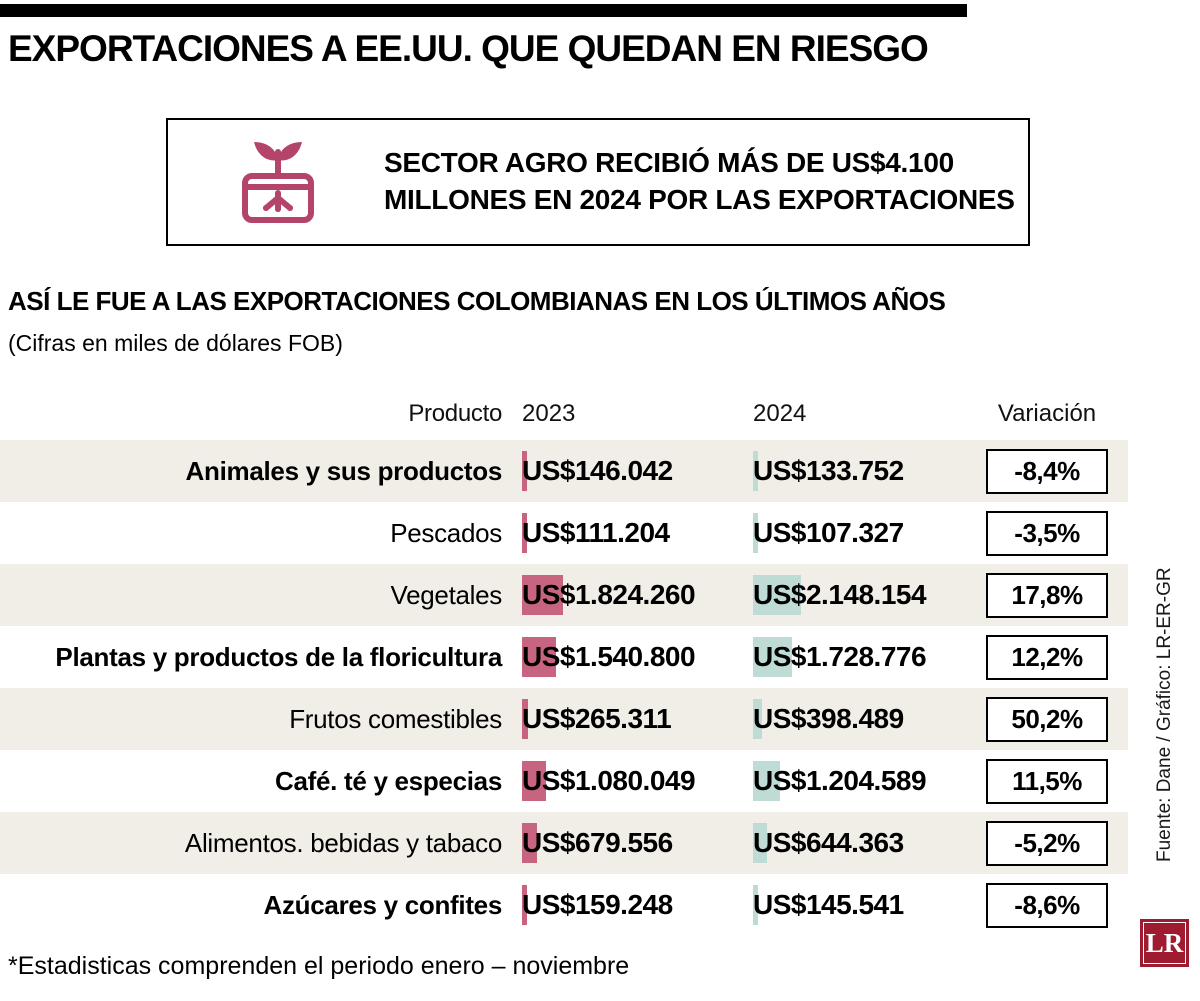 The width and height of the screenshot is (1200, 1001). What do you see at coordinates (609, 656) in the screenshot?
I see `value-2023-label: US$1.540.800` at bounding box center [609, 656].